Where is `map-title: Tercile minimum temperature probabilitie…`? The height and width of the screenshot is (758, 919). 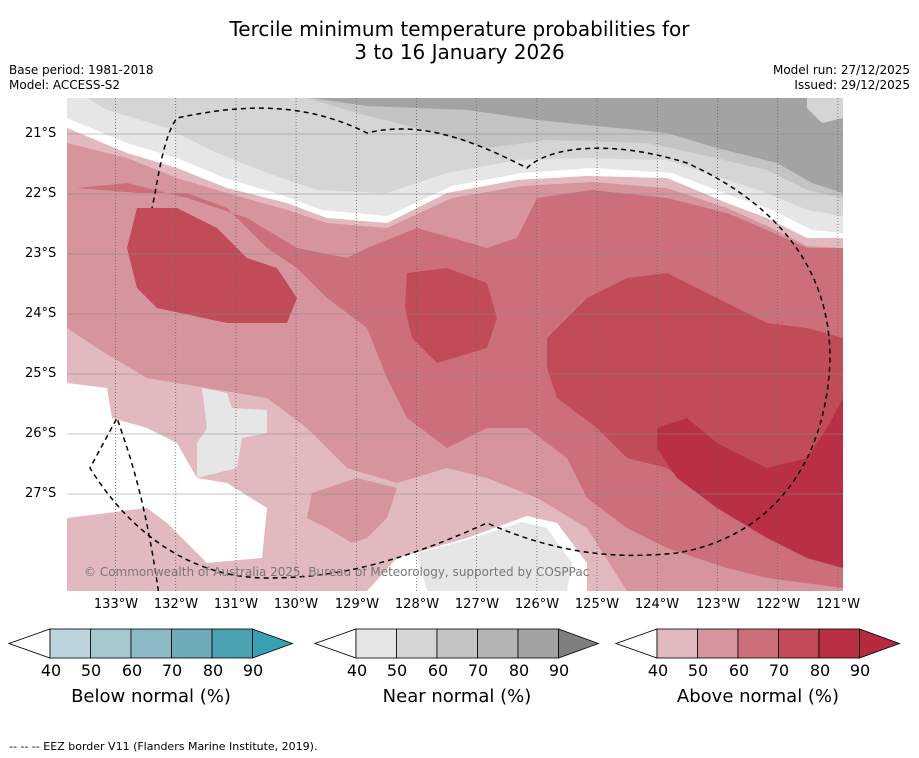 map-title: Tercile minimum temperature probabilitie… is located at coordinates (459, 41).